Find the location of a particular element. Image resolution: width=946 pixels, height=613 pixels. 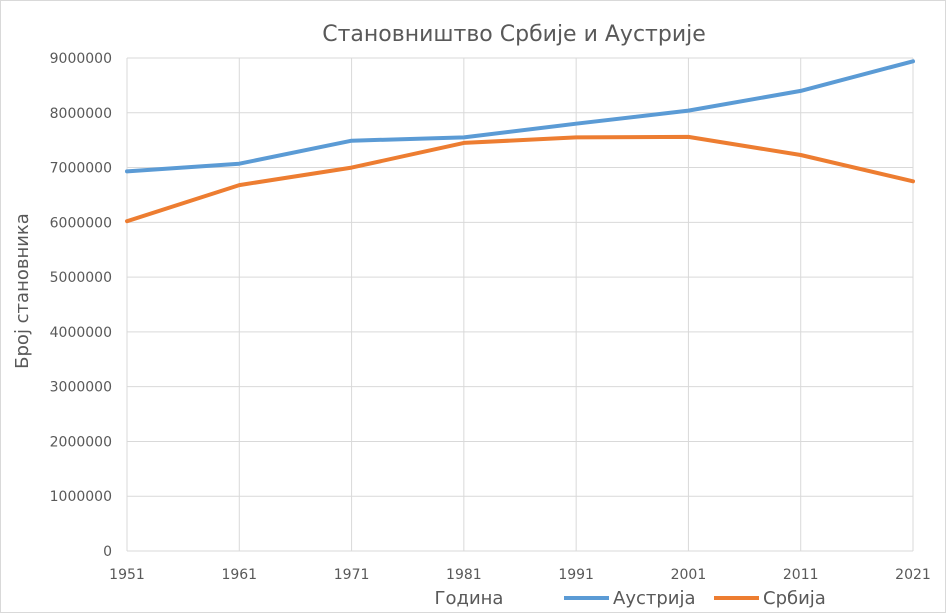

y-tick-label: 9000000 is located at coordinates (81, 59).